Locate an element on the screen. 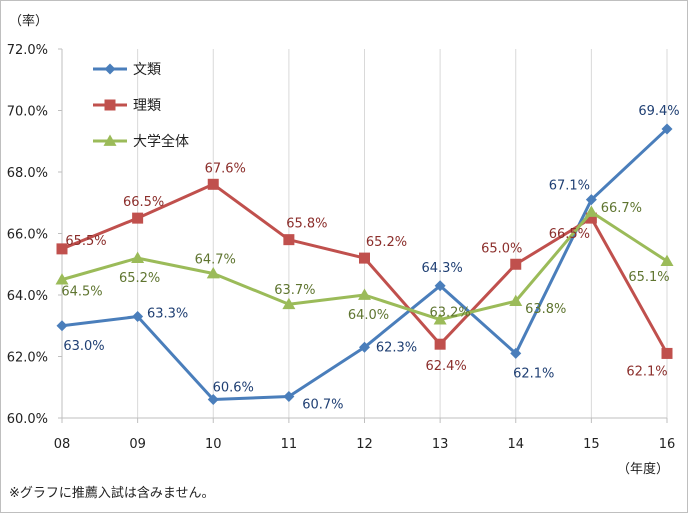 This screenshot has width=688, height=513. y-axis-label: （率） is located at coordinates (28, 21).